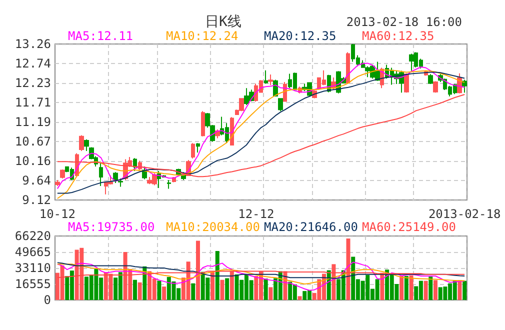 The image size is (505, 330). Describe the element at coordinates (111, 227) in the screenshot. I see `text: MA5:19735.00` at that location.